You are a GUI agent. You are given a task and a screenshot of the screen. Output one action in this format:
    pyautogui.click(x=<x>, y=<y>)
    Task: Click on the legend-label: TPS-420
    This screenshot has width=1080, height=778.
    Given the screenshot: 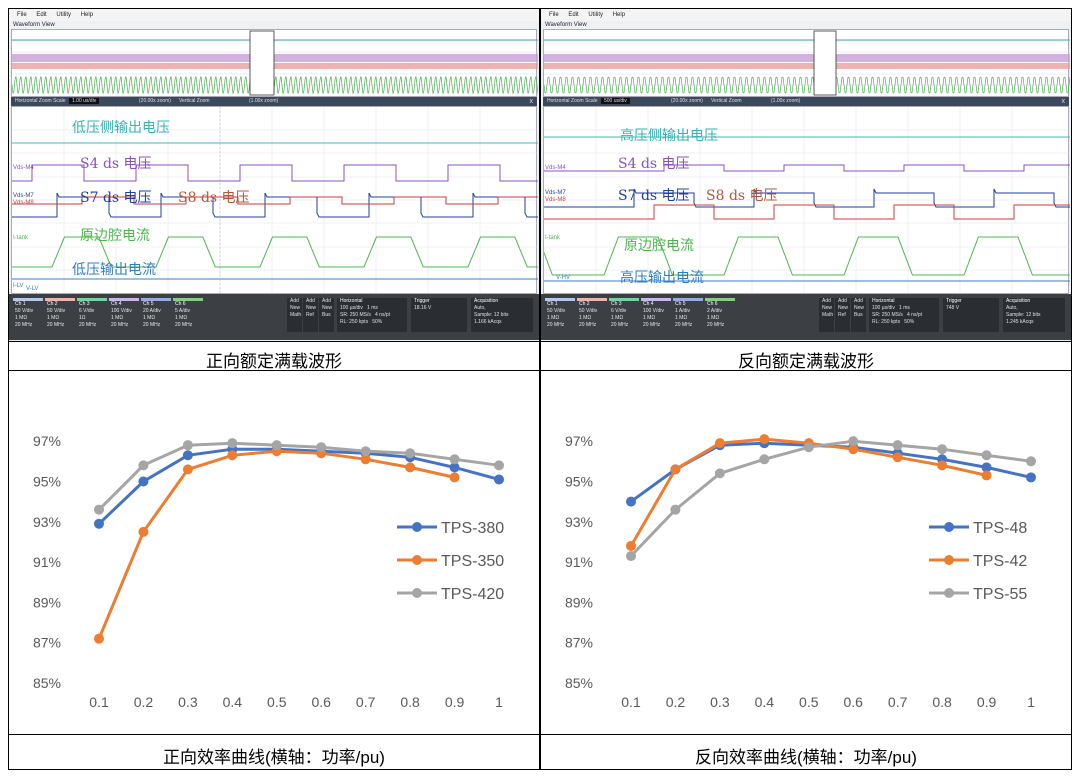 What is the action you would take?
    pyautogui.click(x=472, y=594)
    